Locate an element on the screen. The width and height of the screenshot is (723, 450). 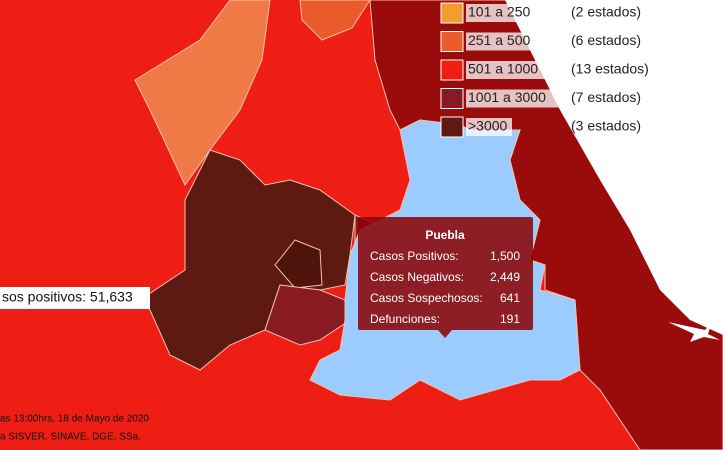
tooltip-value: 2,449 is located at coordinates (505, 277).